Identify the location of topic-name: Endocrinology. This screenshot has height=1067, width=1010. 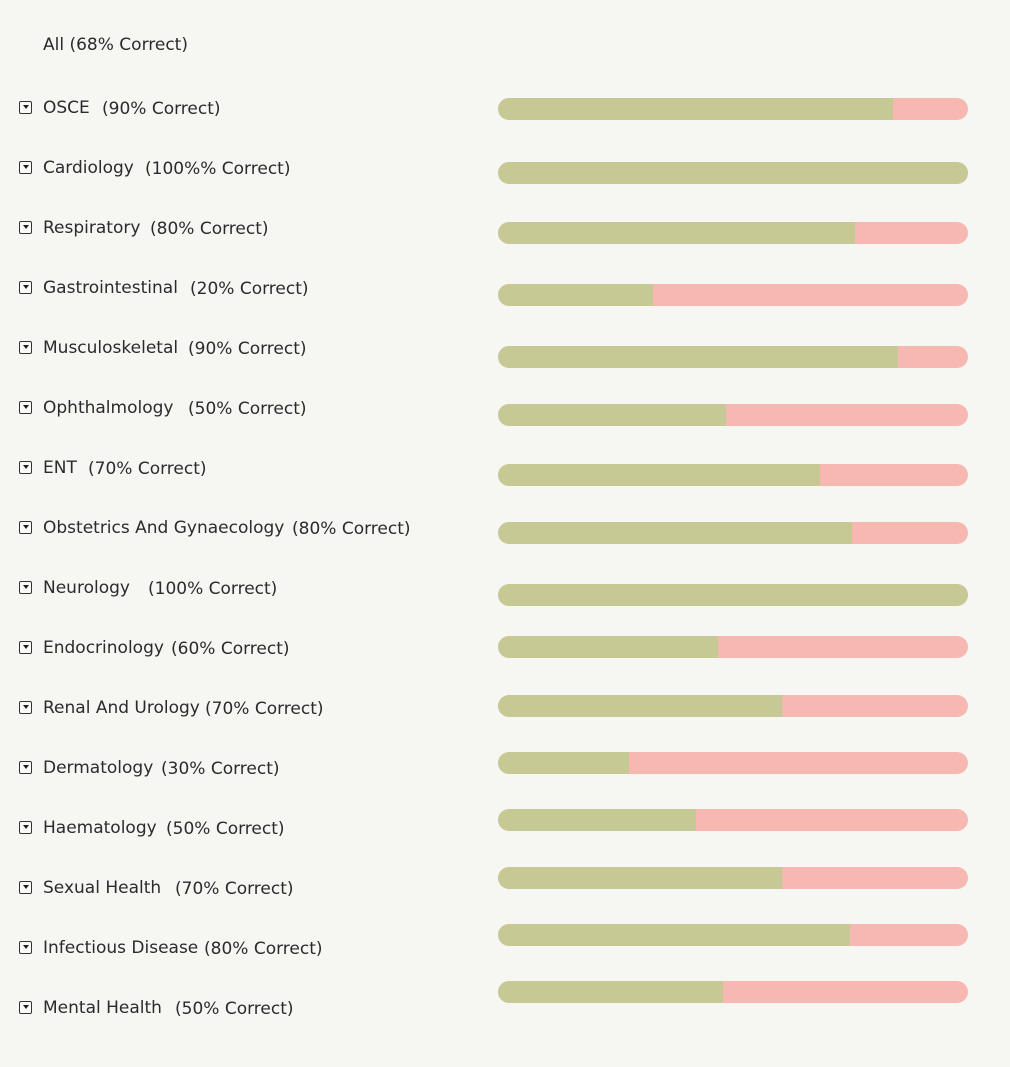
(103, 648).